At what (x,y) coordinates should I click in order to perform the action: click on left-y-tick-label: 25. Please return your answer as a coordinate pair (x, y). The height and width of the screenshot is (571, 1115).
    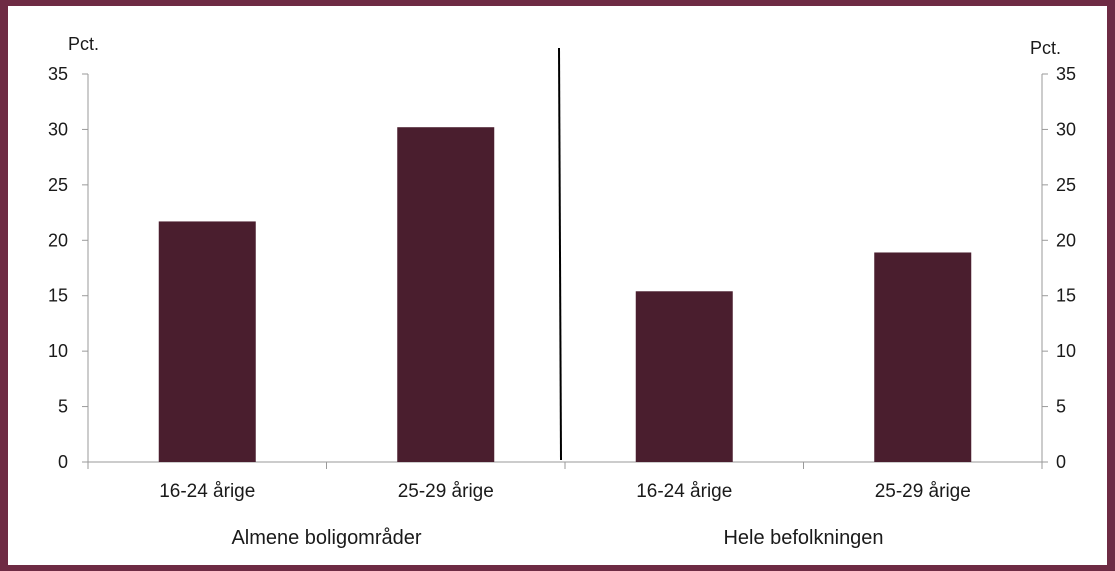
    Looking at the image, I should click on (58, 185).